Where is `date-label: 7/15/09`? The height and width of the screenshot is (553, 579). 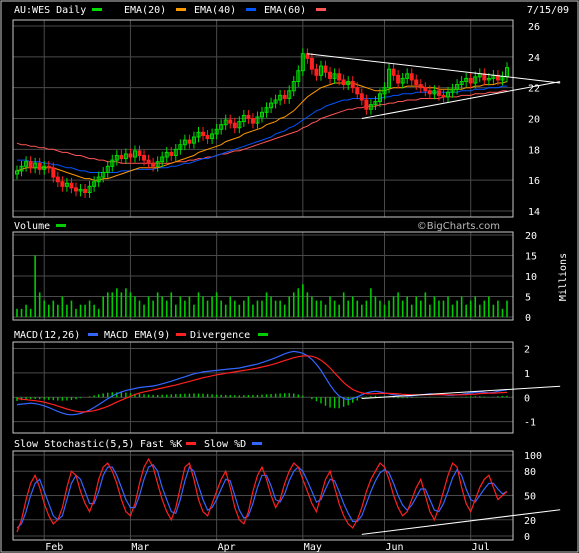 date-label: 7/15/09 is located at coordinates (548, 10).